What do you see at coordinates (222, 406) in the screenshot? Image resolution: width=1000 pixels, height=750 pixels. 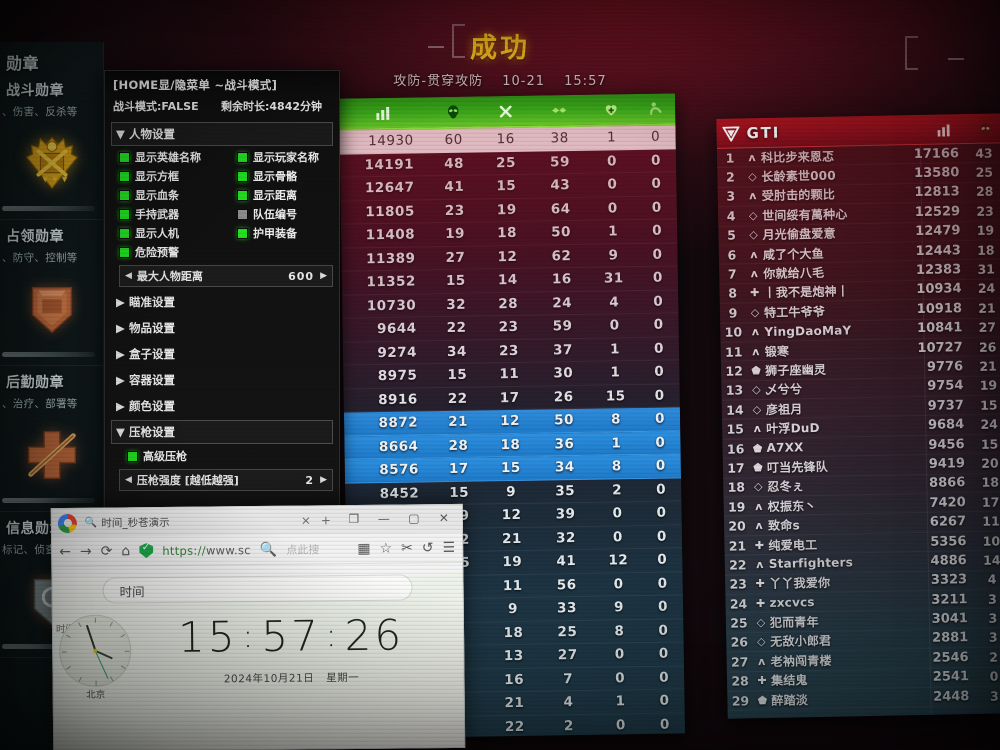 I see `cheat-section-colors: ▶ 颜色设置` at bounding box center [222, 406].